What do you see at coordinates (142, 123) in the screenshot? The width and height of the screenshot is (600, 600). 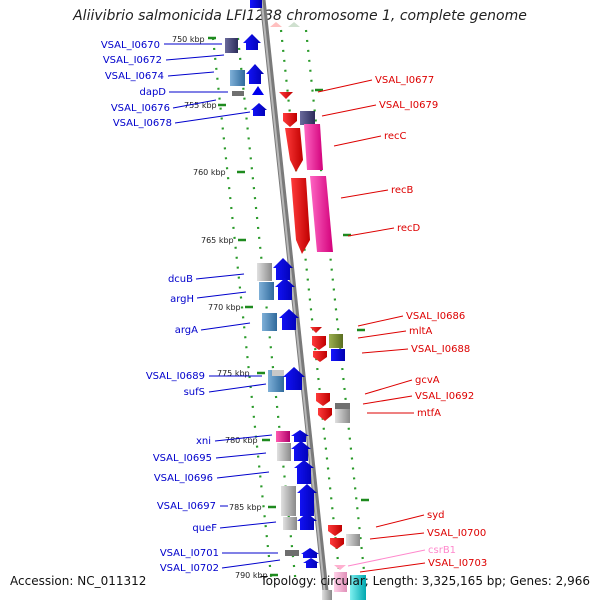 I see `gene-label: VSAL_I0678` at bounding box center [142, 123].